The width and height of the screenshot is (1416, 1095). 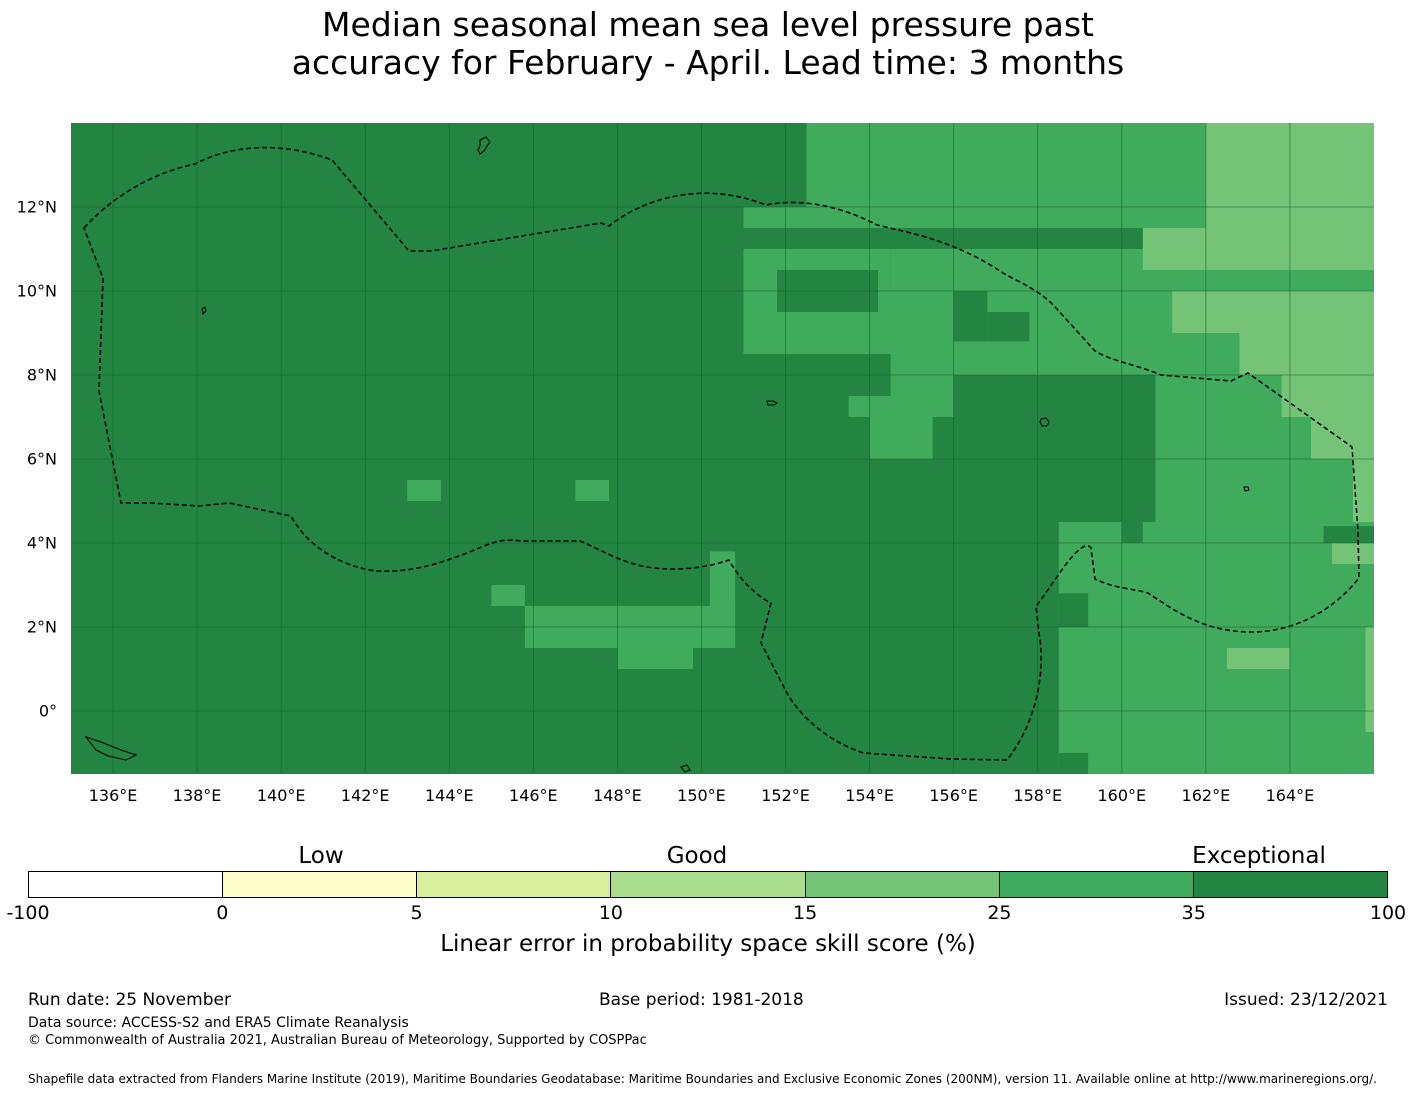 I want to click on longitude-label: 152°E, so click(x=785, y=795).